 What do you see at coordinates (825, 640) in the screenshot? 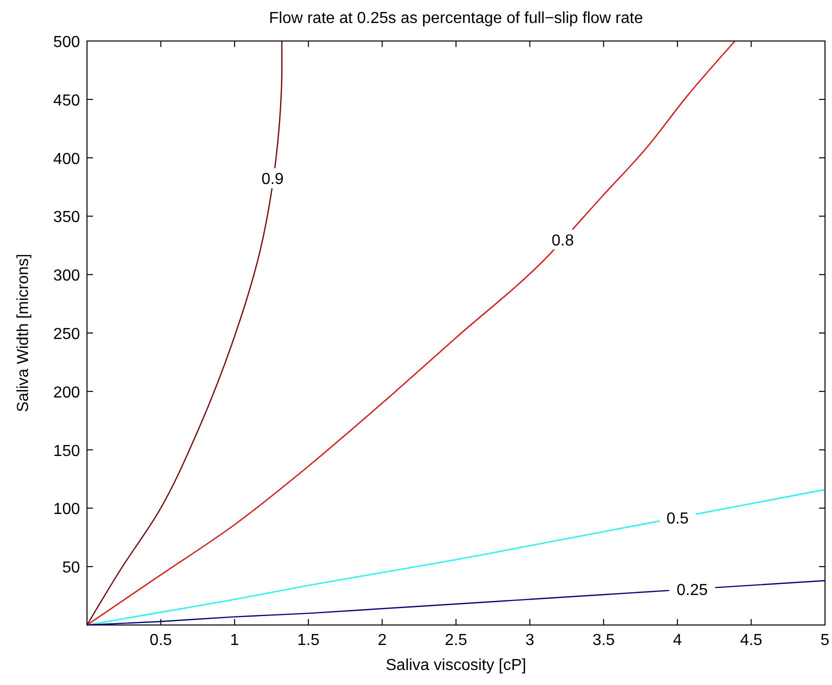
I see `x-tick-label: 5` at bounding box center [825, 640].